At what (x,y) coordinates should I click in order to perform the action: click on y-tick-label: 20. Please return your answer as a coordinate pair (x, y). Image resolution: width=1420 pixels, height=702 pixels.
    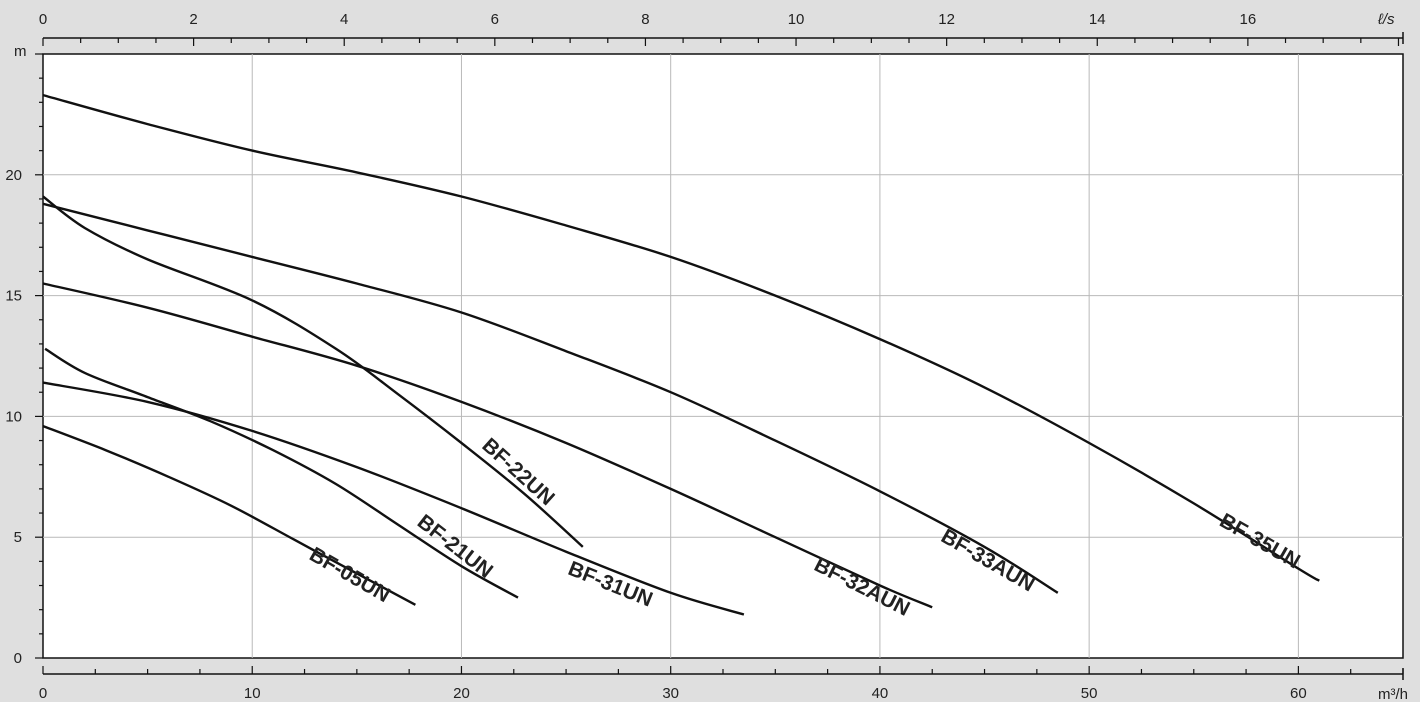
    Looking at the image, I should click on (13, 175).